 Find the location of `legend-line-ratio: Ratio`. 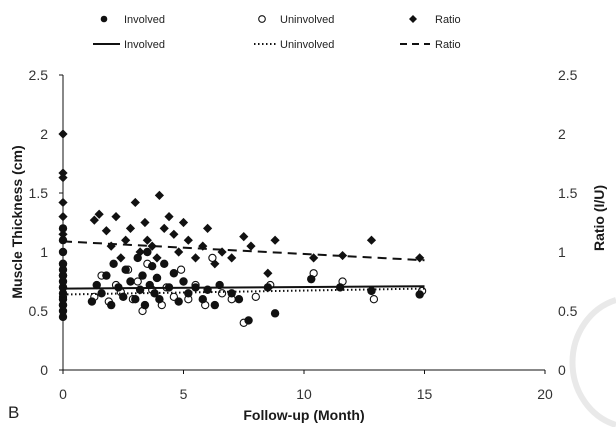

legend-line-ratio: Ratio is located at coordinates (430, 45).